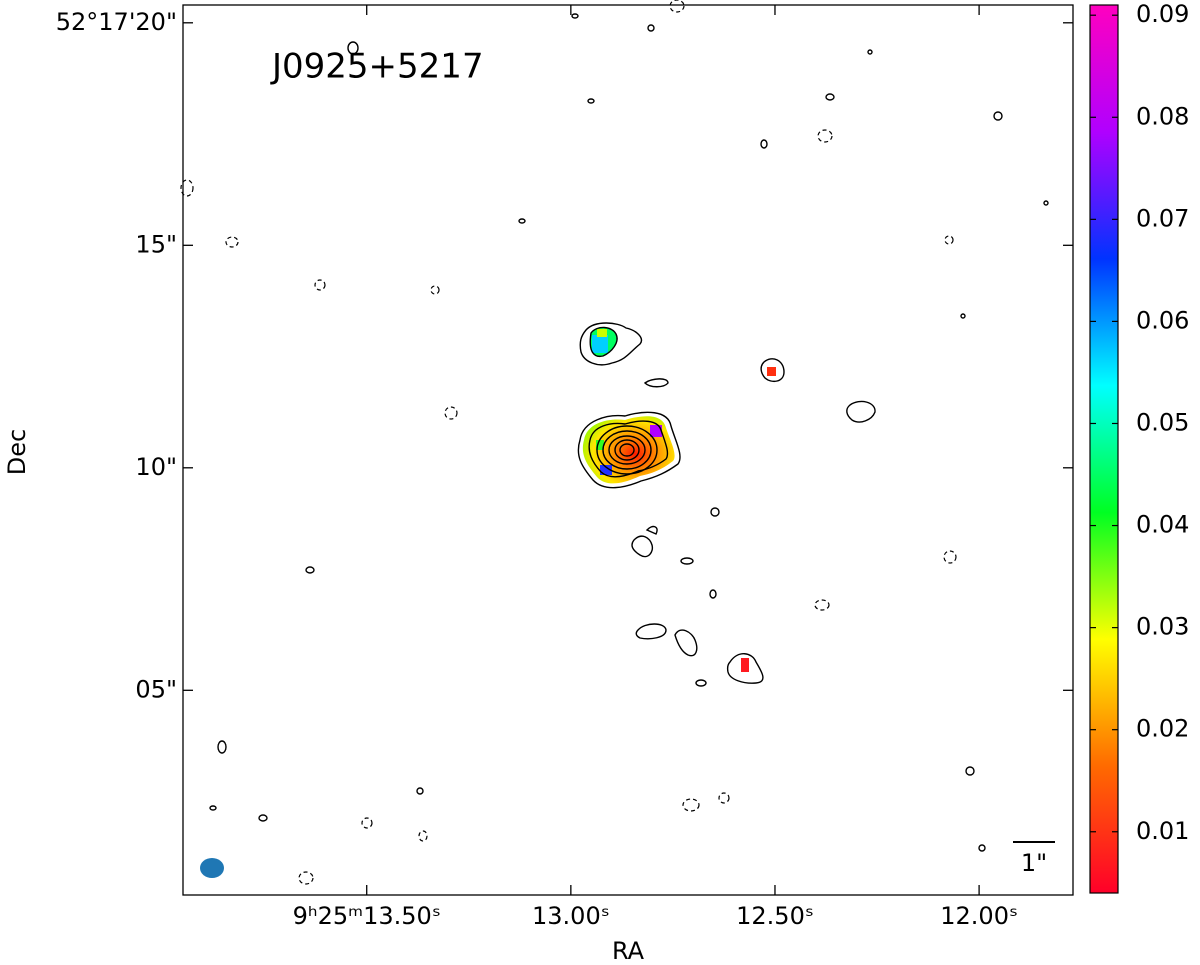  I want to click on colorbar-tick-label: 0.08, so click(1162, 116).